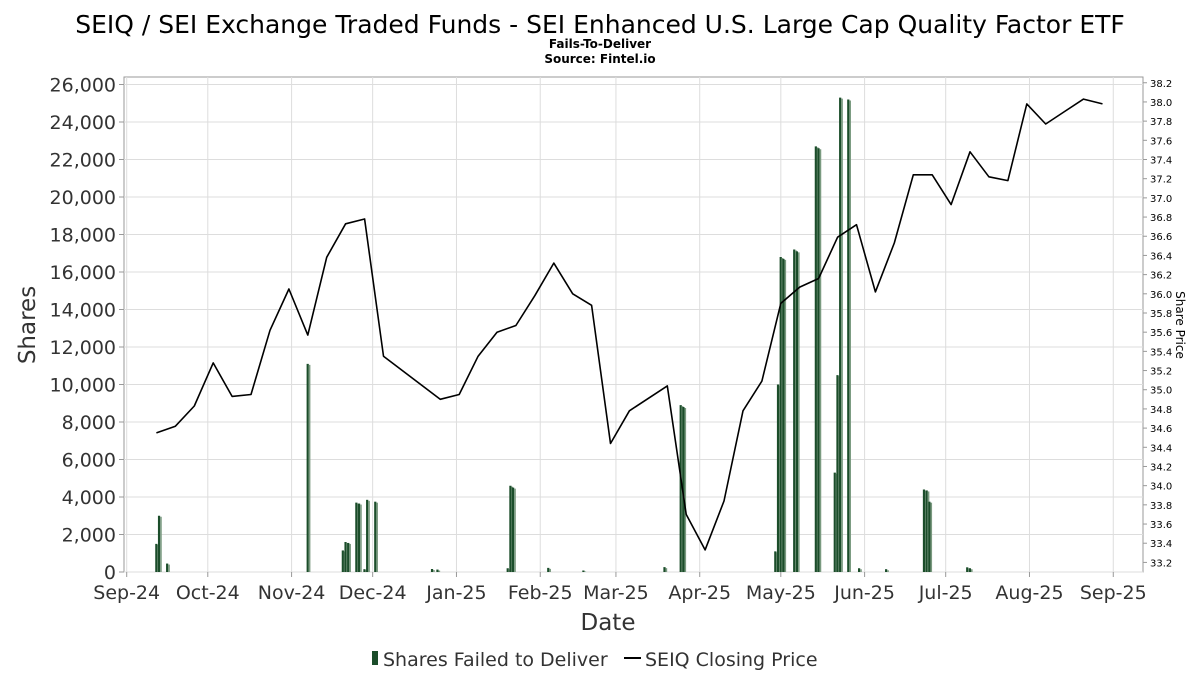  I want to click on y-tick-label: 8,000, so click(89, 423).